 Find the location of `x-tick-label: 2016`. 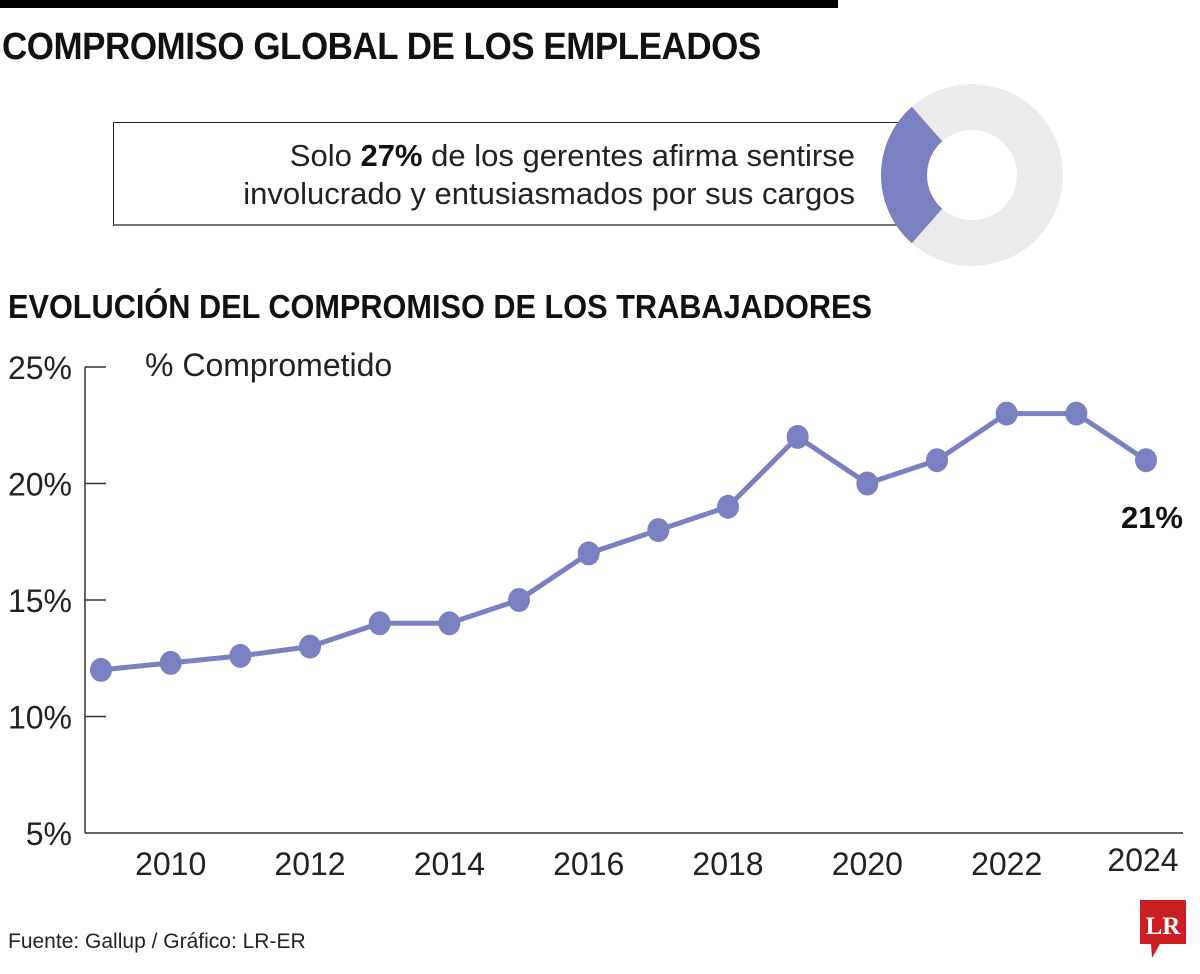

x-tick-label: 2016 is located at coordinates (588, 864).